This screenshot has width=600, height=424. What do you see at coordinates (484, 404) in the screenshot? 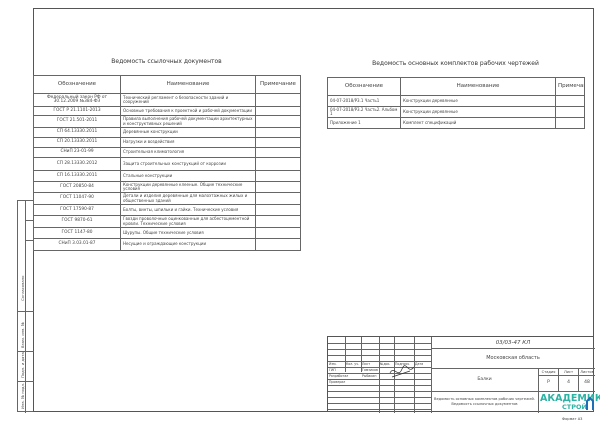
I see `sheet-title-2: Ведомость ссылочных документов` at bounding box center [484, 404].